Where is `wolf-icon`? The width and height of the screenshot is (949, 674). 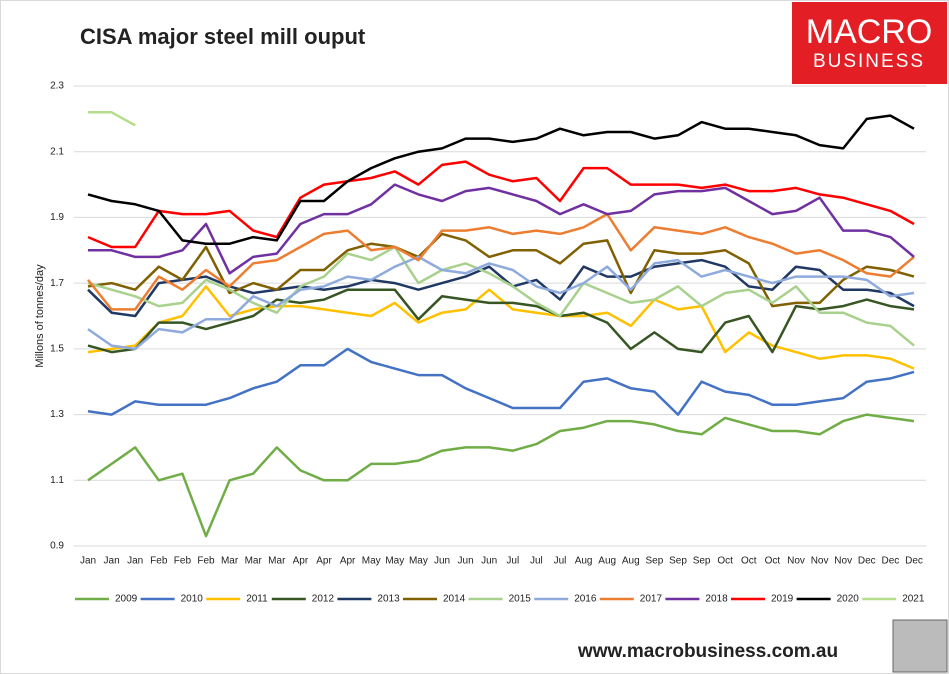 wolf-icon is located at coordinates (920, 646).